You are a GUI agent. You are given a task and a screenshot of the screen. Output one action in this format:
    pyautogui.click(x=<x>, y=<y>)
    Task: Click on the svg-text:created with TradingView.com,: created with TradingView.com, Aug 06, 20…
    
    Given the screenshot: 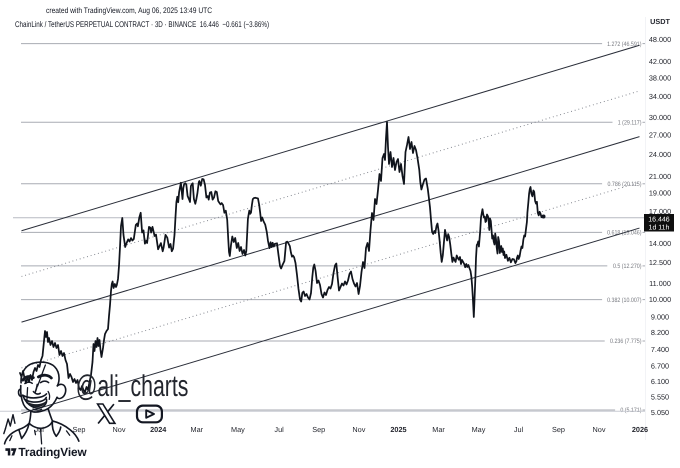 What is the action you would take?
    pyautogui.click(x=129, y=10)
    